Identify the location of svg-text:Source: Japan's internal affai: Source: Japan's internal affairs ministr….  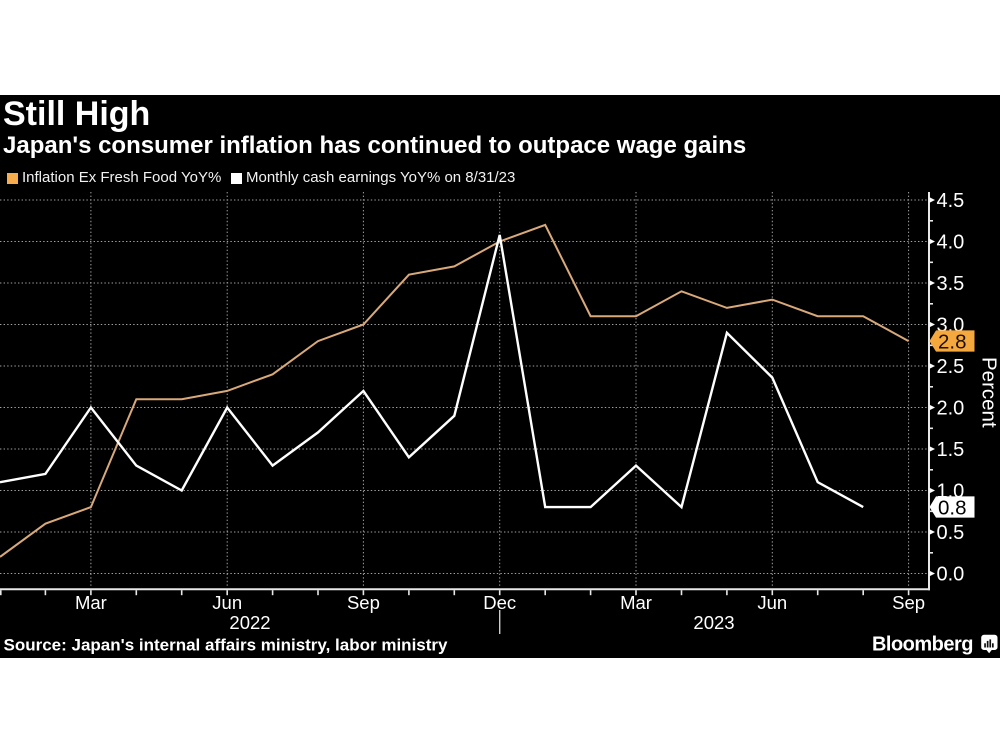
(226, 645).